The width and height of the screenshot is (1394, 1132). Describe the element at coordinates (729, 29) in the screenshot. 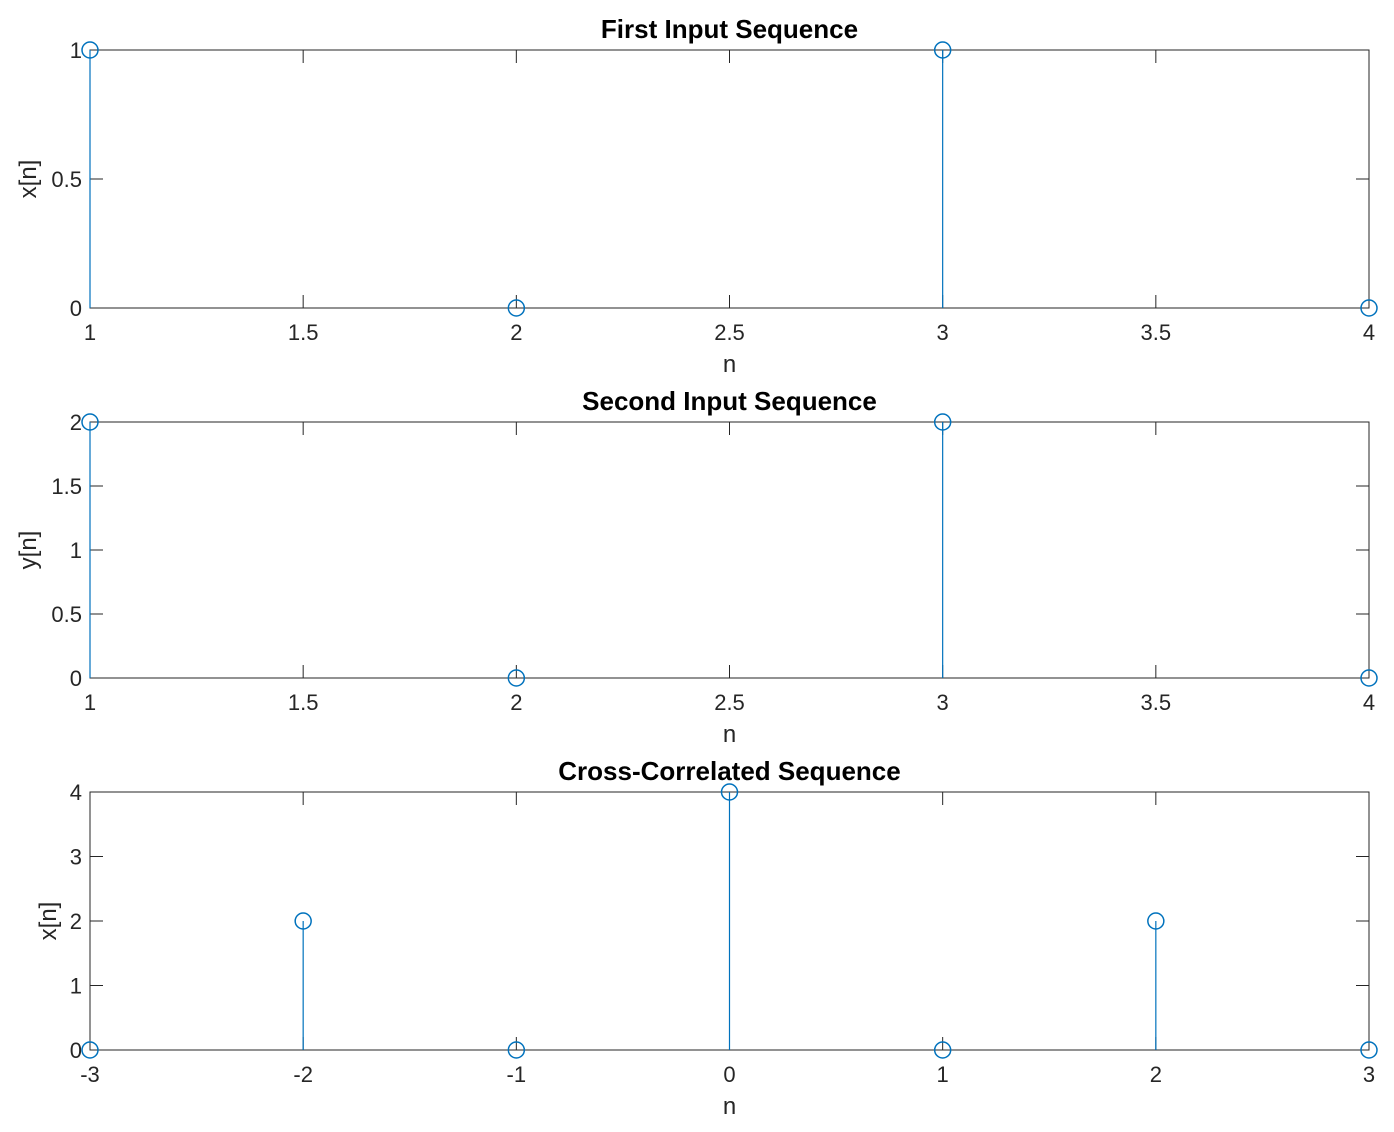

I see `plot-title: First Input Sequence` at that location.